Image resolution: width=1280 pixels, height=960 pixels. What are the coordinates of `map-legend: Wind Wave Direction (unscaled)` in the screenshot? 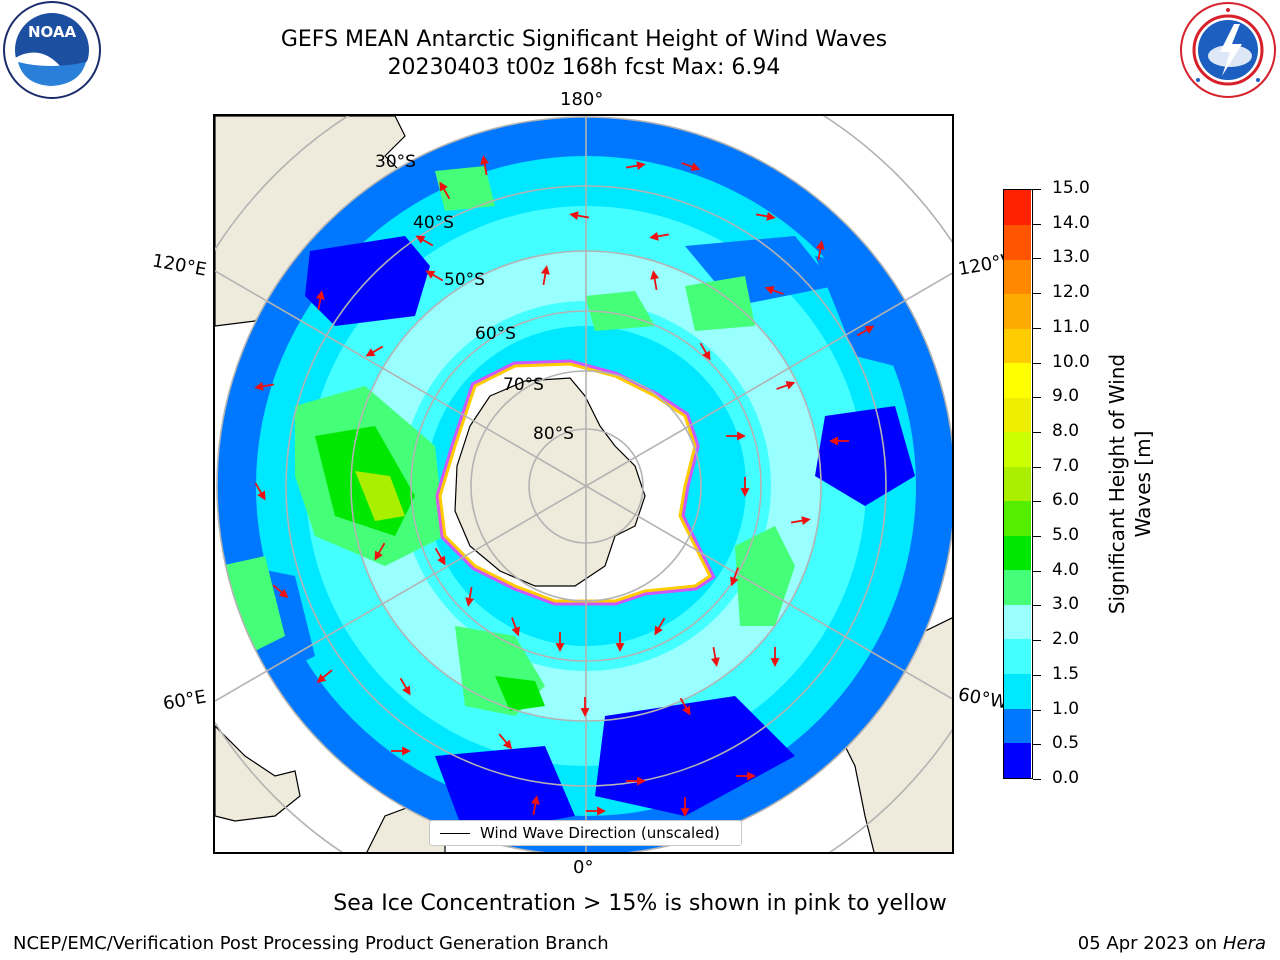 It's located at (585, 833).